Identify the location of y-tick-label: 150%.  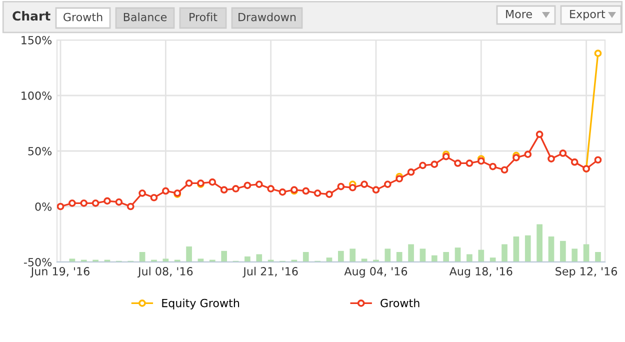
(37, 40).